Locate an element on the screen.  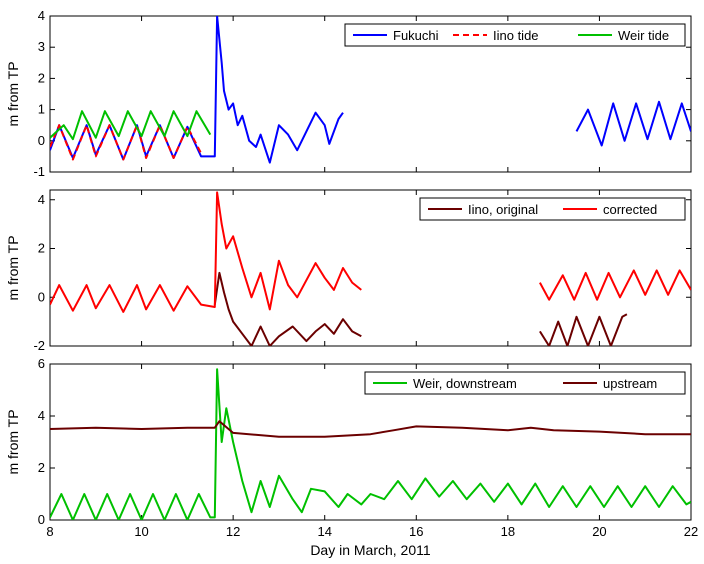
y-tick-label-3-1: 2 is located at coordinates (41, 467).